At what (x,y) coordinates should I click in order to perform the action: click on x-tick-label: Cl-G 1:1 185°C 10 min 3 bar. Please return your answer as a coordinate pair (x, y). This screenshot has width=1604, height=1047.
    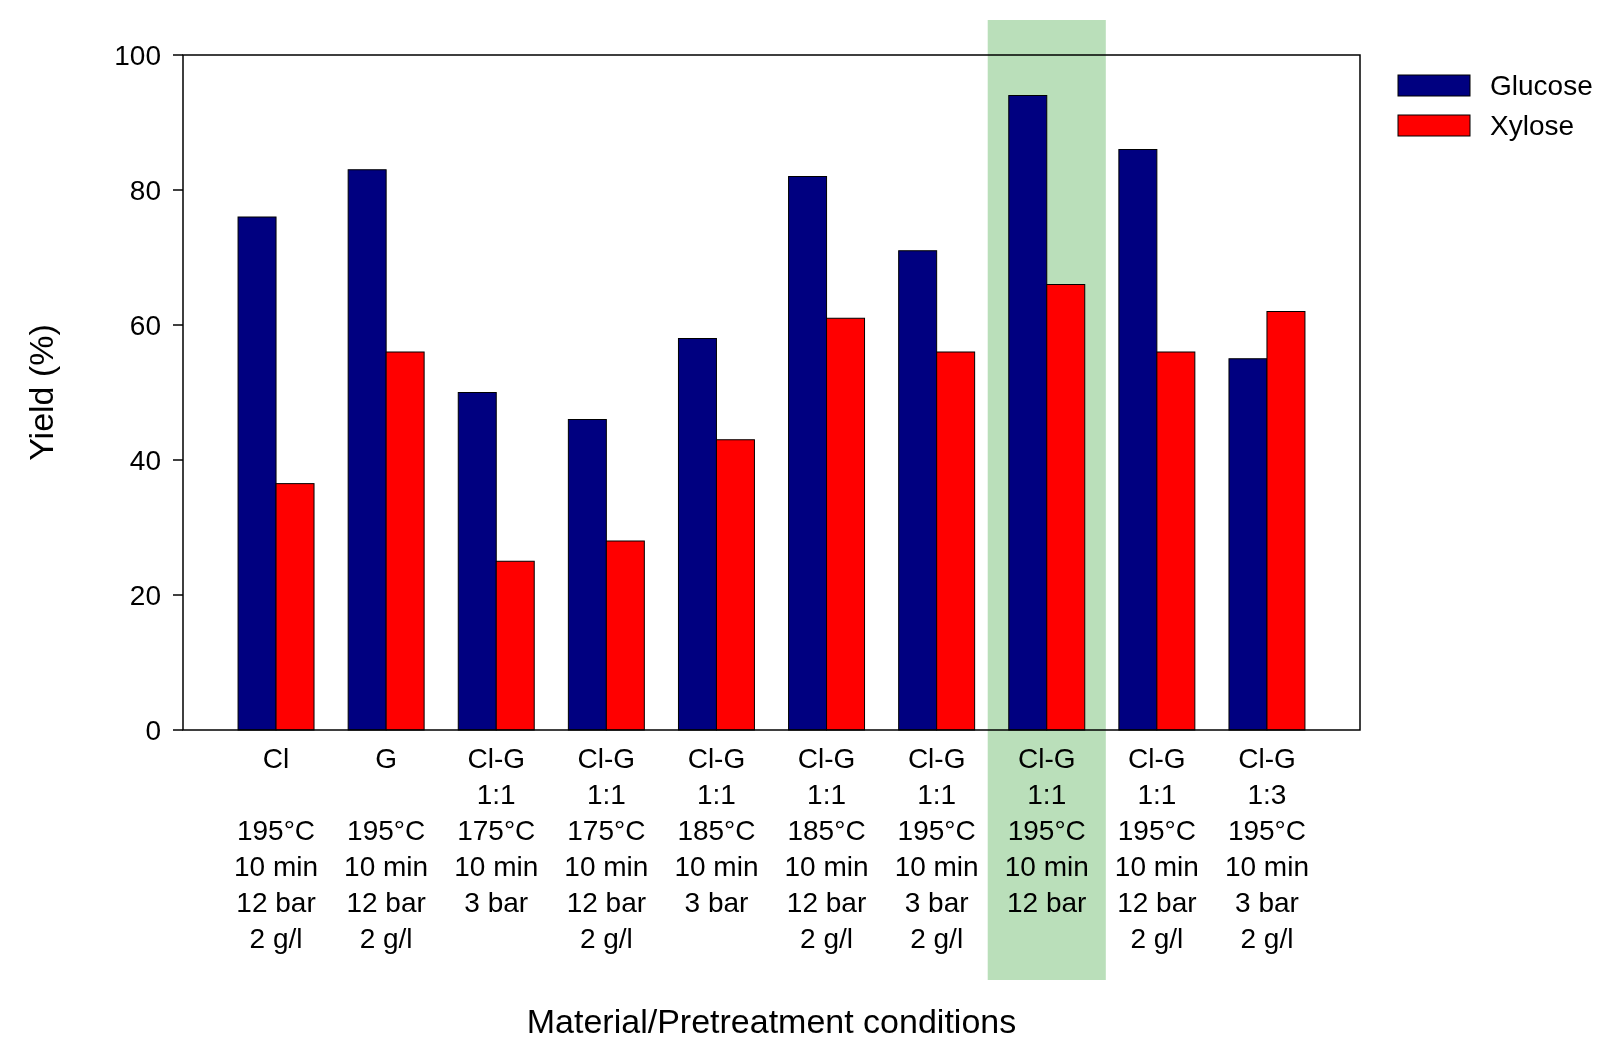
    Looking at the image, I should click on (716, 830).